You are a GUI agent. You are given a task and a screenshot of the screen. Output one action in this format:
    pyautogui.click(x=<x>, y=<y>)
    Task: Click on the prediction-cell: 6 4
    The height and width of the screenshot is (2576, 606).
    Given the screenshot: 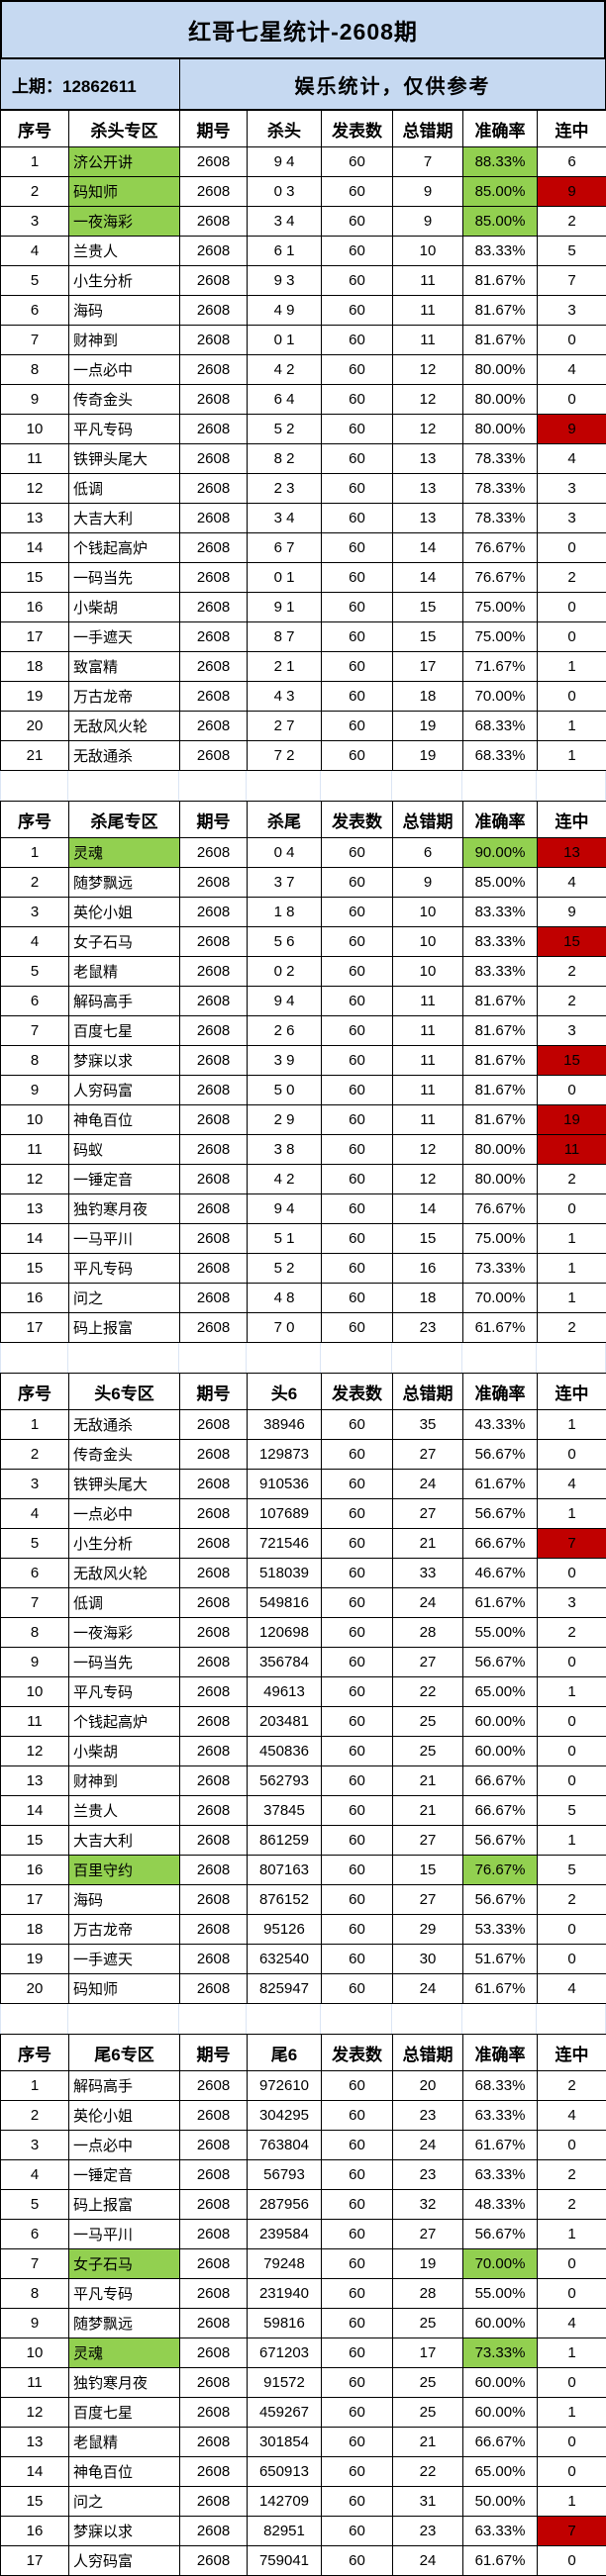 What is the action you would take?
    pyautogui.click(x=285, y=400)
    